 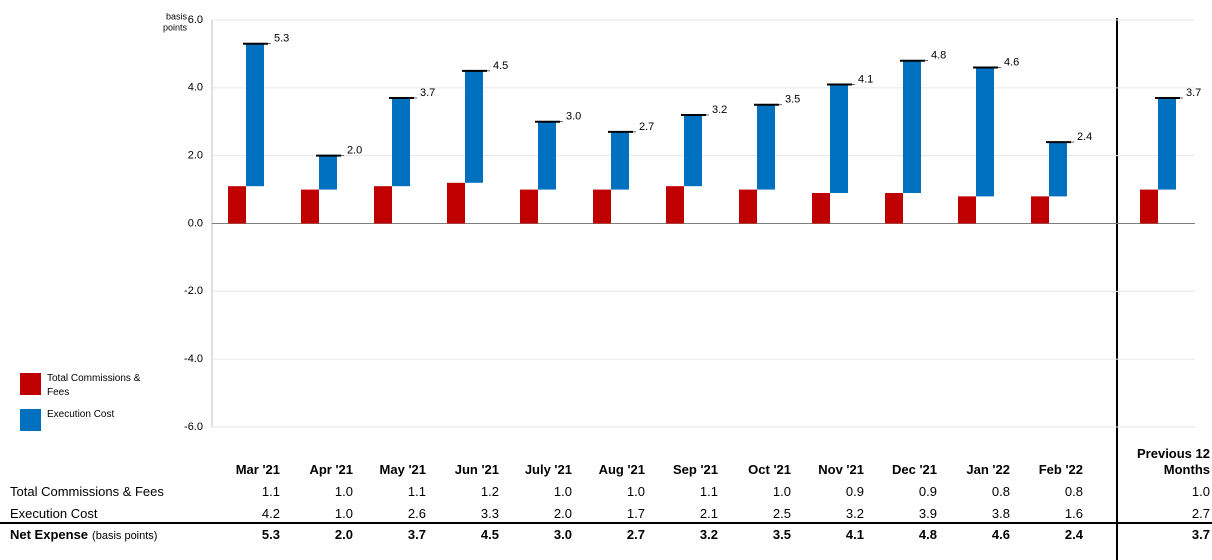 What do you see at coordinates (489, 513) in the screenshot?
I see `table-value: 3.3` at bounding box center [489, 513].